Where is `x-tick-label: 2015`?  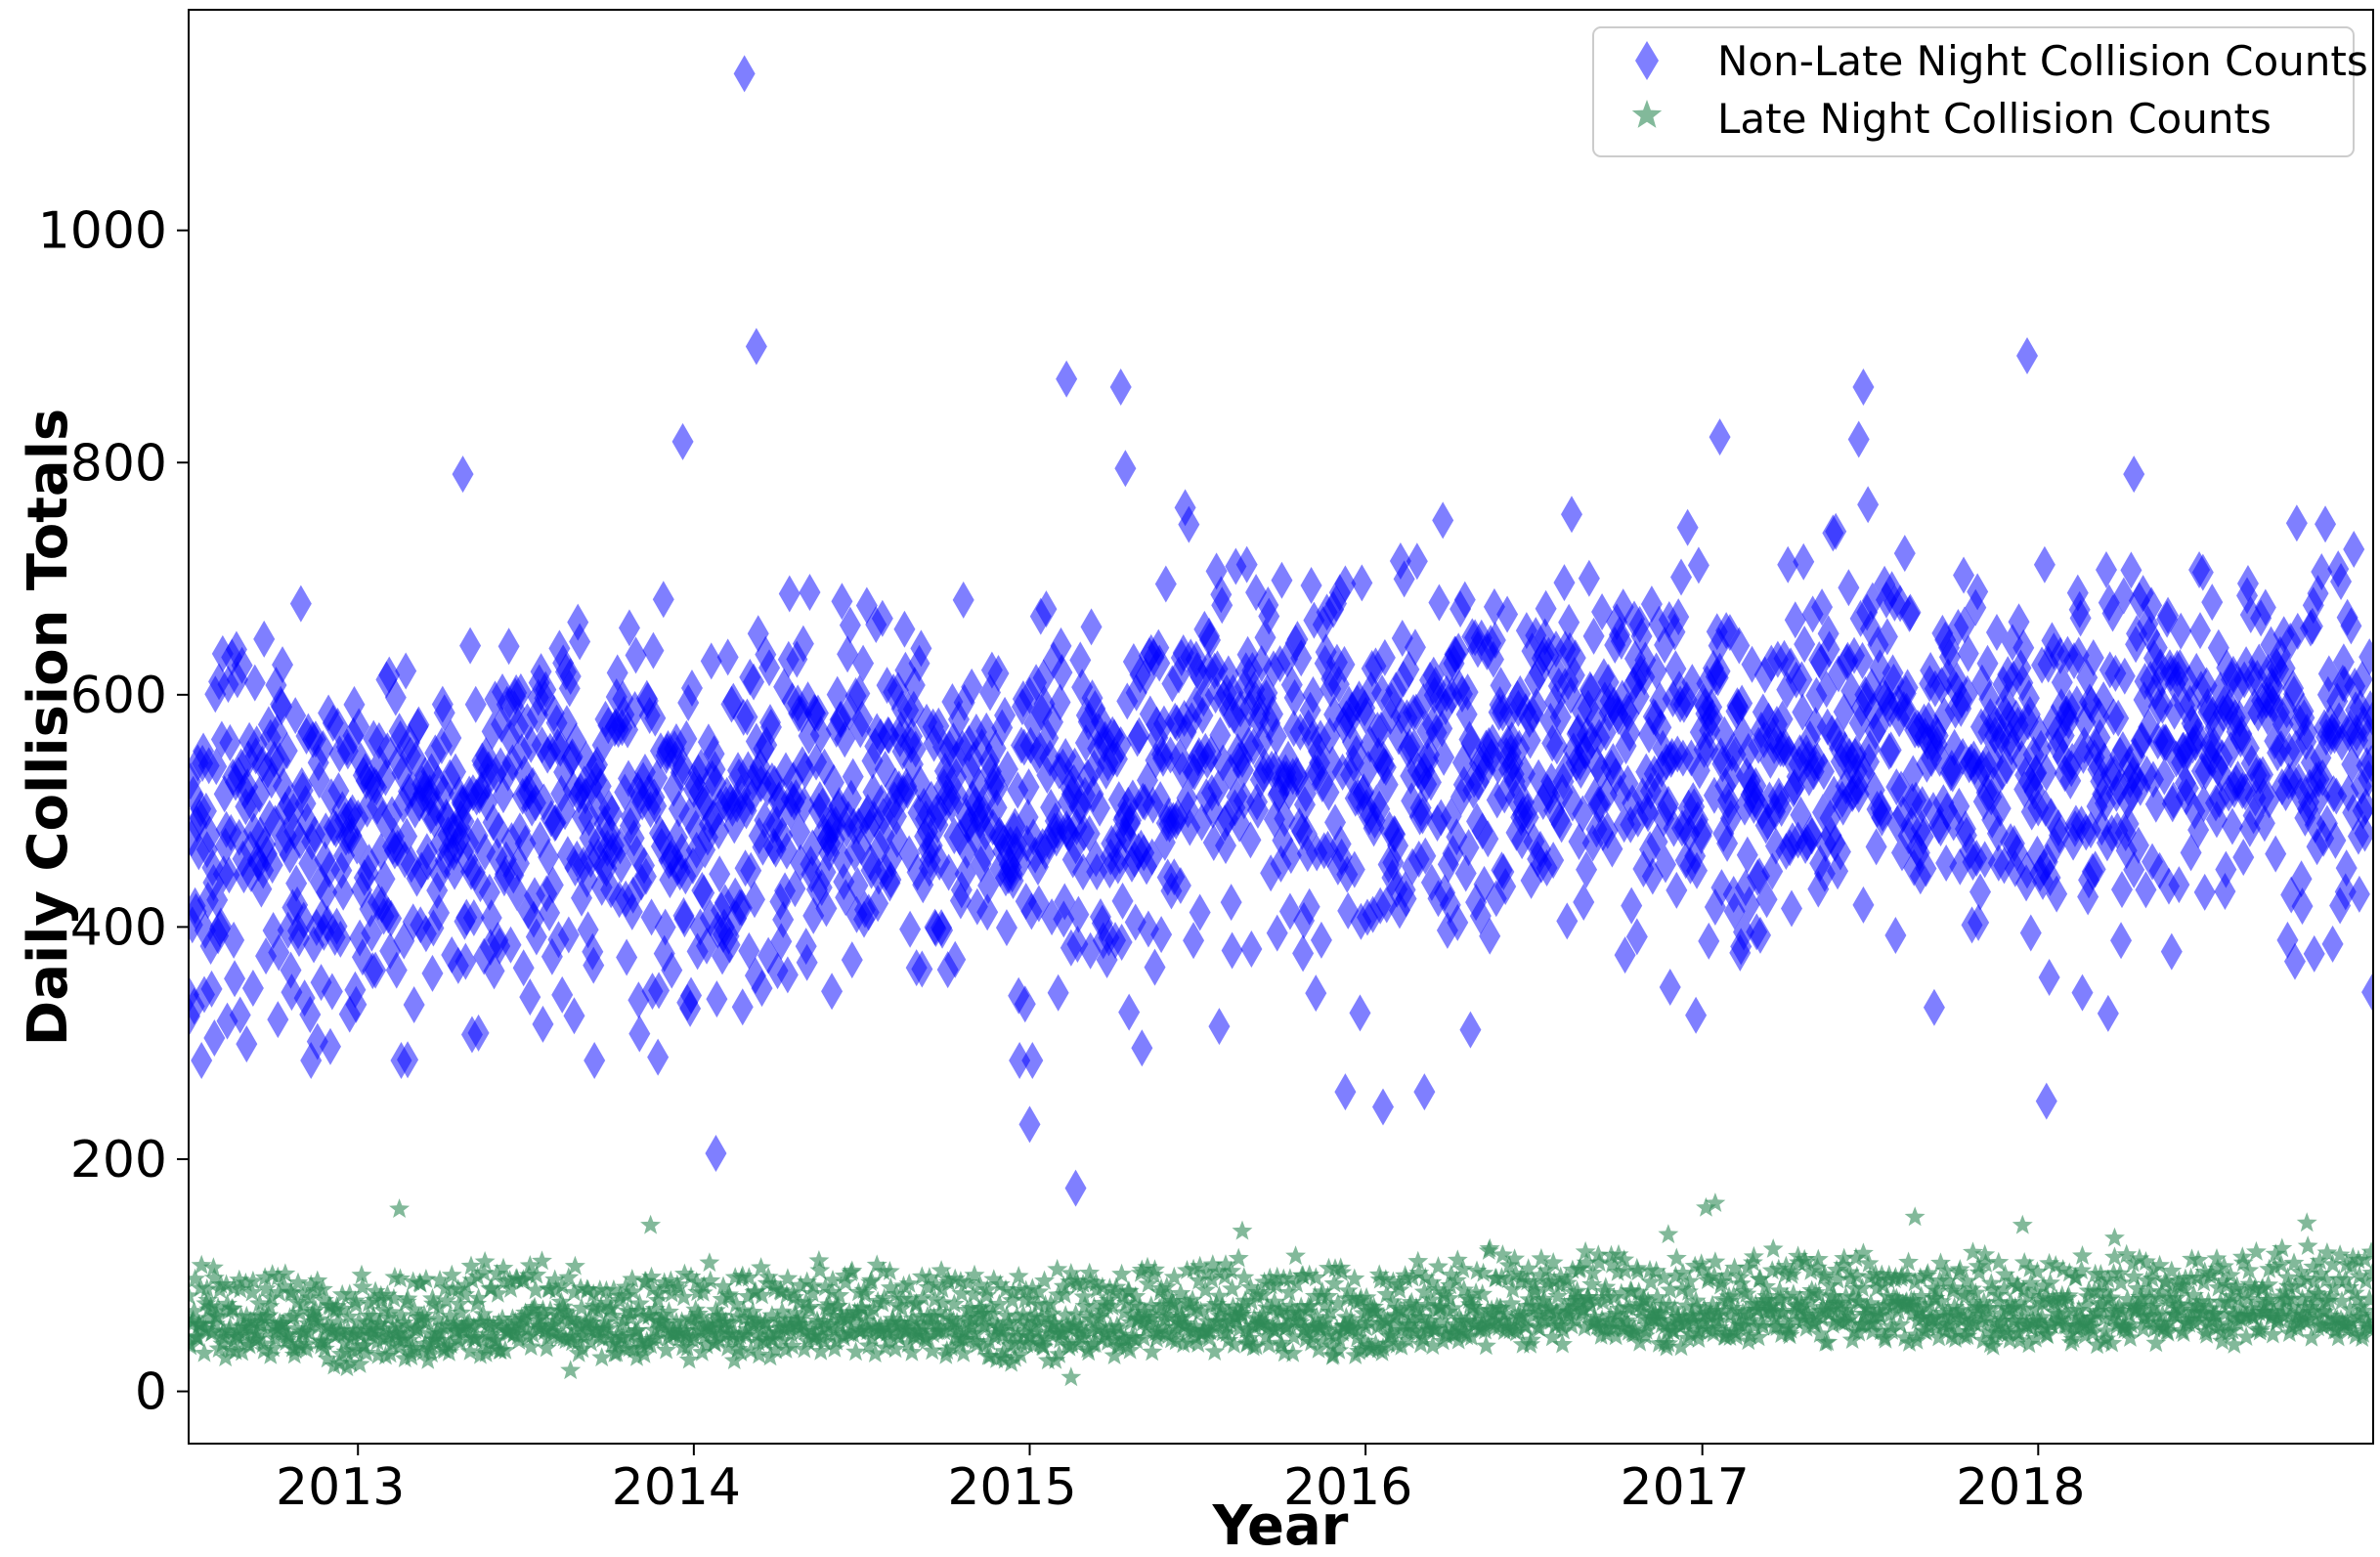 x-tick-label: 2015 is located at coordinates (1011, 1487).